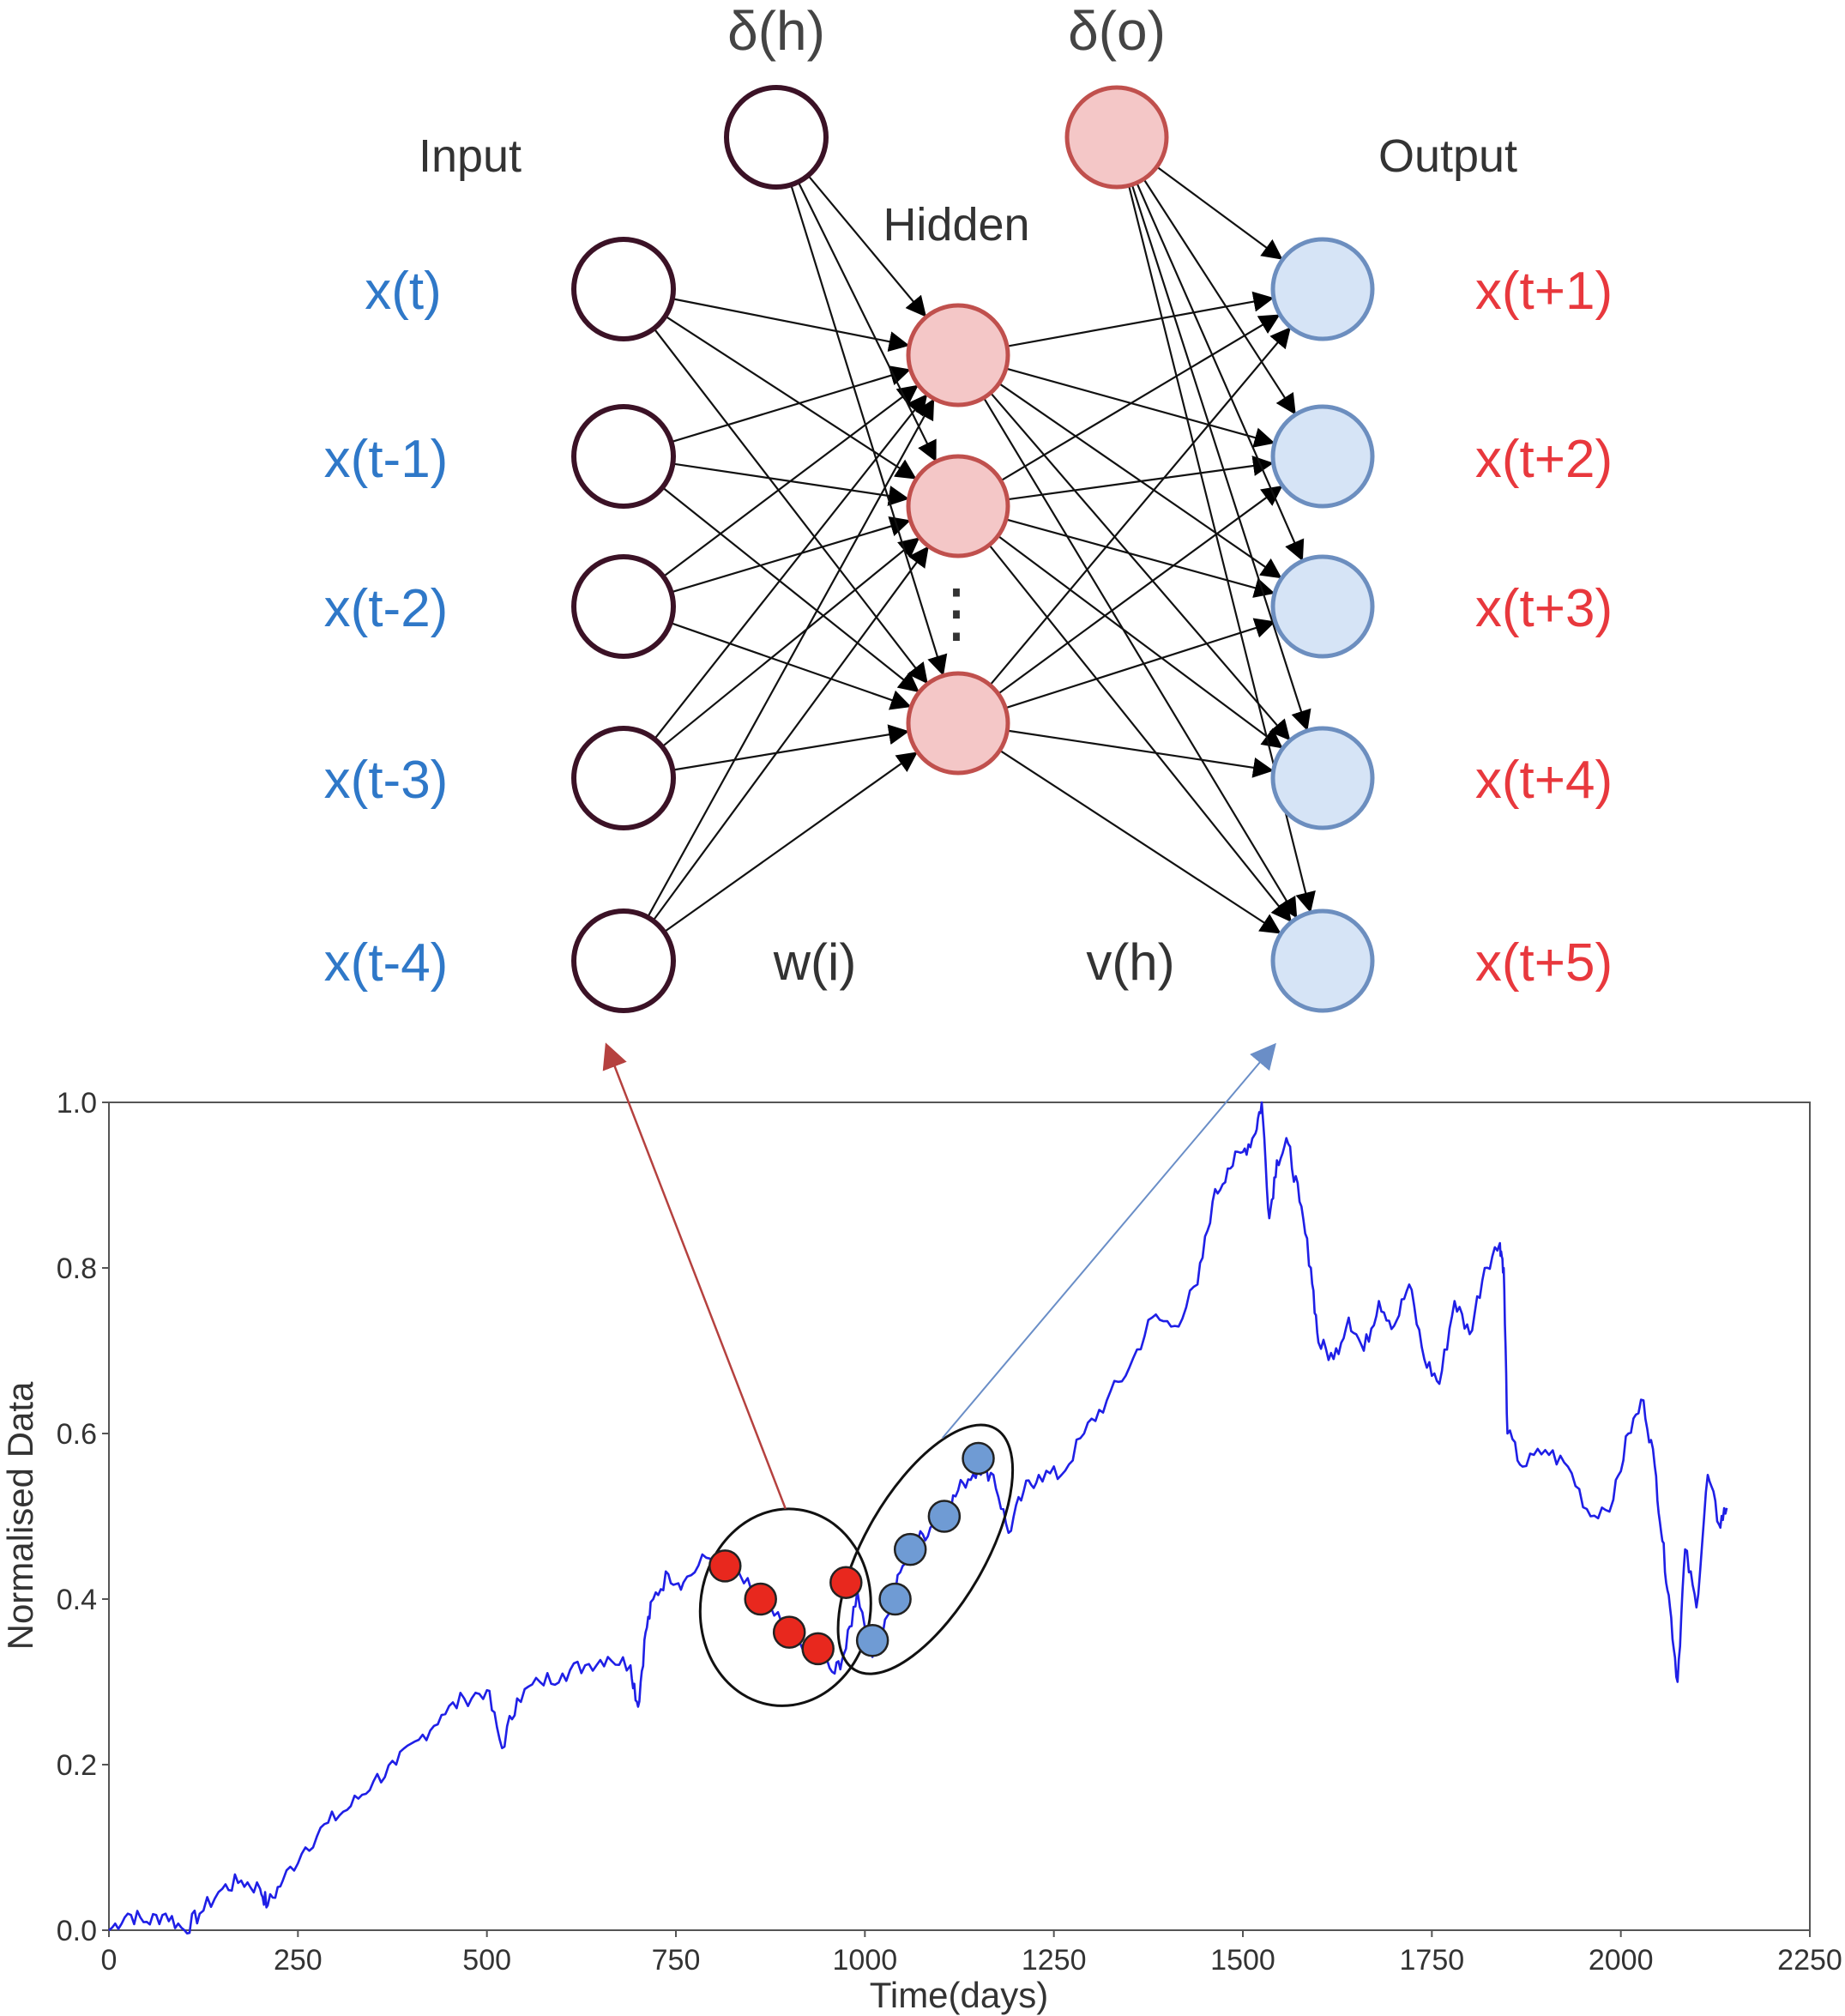 This screenshot has height=2016, width=1845. Describe the element at coordinates (1447, 156) in the screenshot. I see `output-header: Output` at that location.